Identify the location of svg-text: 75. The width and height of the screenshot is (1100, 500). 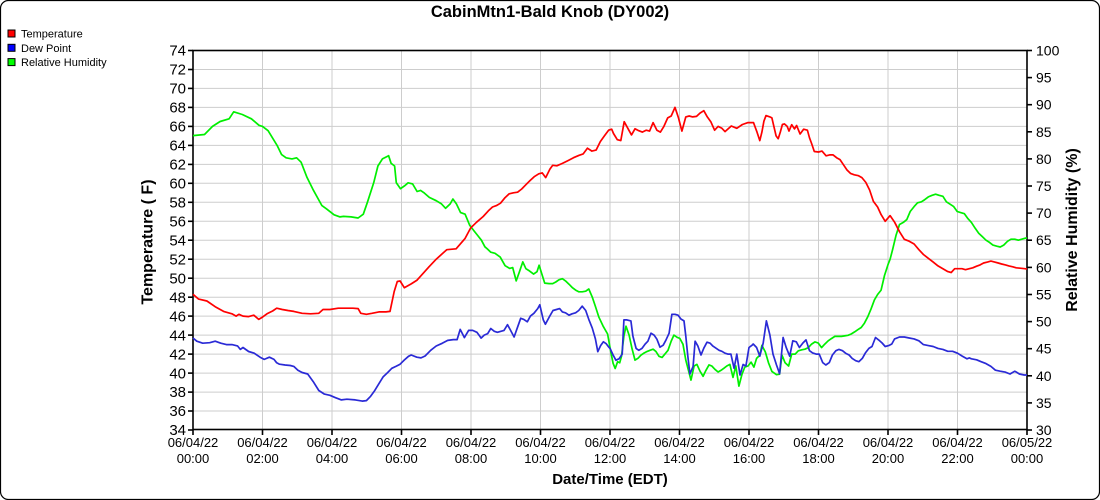
(1044, 186).